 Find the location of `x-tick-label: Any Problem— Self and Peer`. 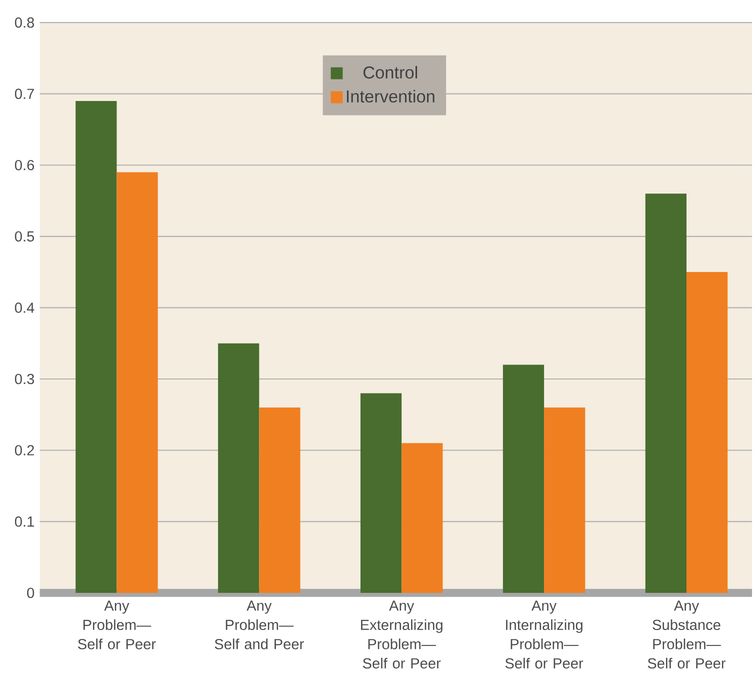

x-tick-label: Any Problem— Self and Peer is located at coordinates (259, 625).